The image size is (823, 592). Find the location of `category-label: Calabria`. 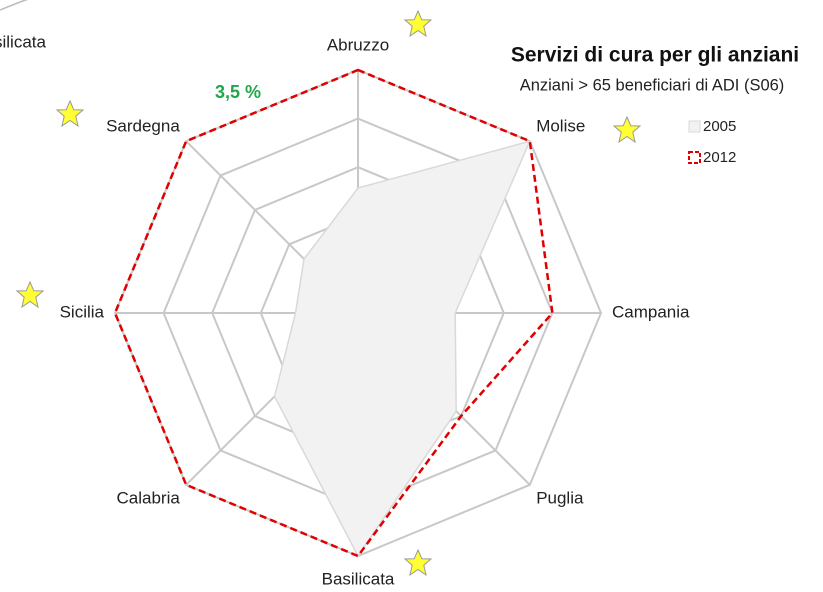

category-label: Calabria is located at coordinates (148, 498).